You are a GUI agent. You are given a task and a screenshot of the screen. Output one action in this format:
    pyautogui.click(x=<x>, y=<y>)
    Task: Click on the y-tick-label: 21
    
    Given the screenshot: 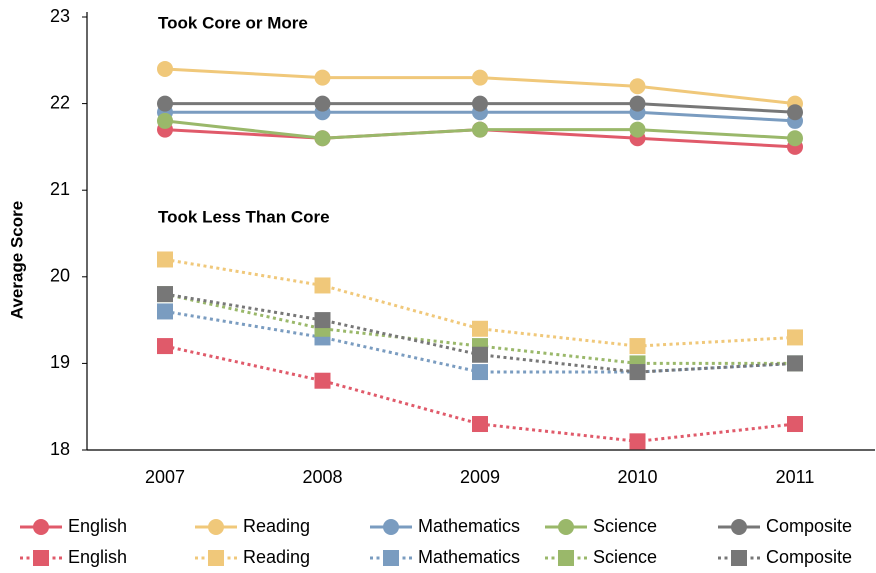 What is the action you would take?
    pyautogui.click(x=60, y=189)
    